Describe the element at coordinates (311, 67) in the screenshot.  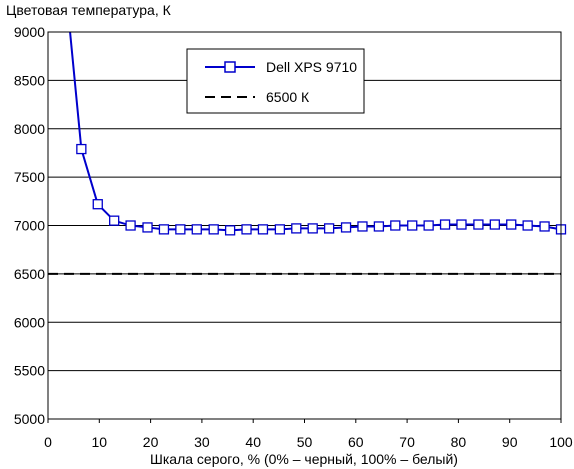
I see `legend-label-dell: Dell XPS 9710` at that location.